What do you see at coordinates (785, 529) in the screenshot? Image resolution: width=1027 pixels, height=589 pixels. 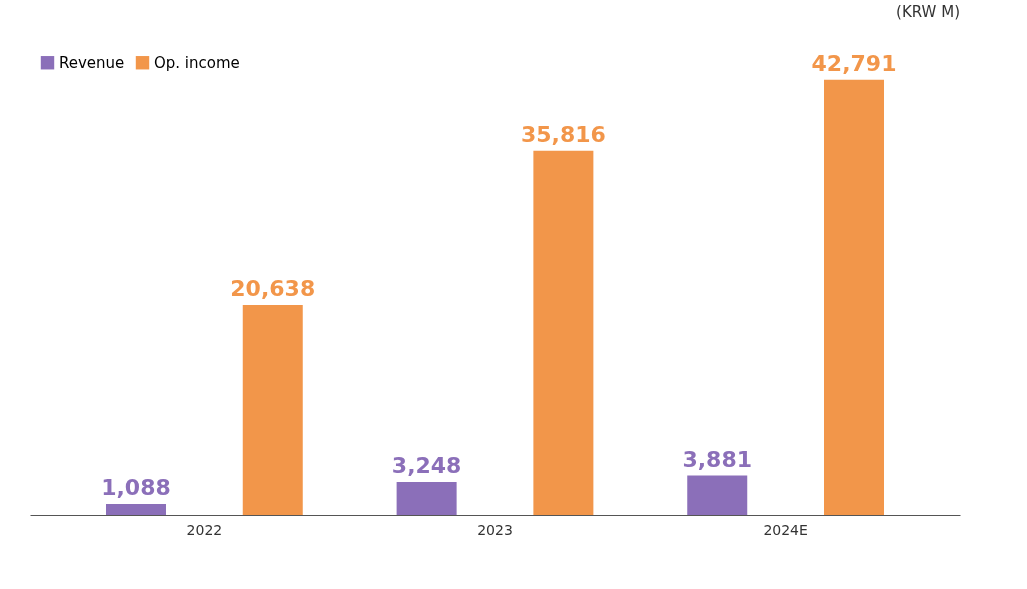 I see `x-tick-label: 2024E` at bounding box center [785, 529].